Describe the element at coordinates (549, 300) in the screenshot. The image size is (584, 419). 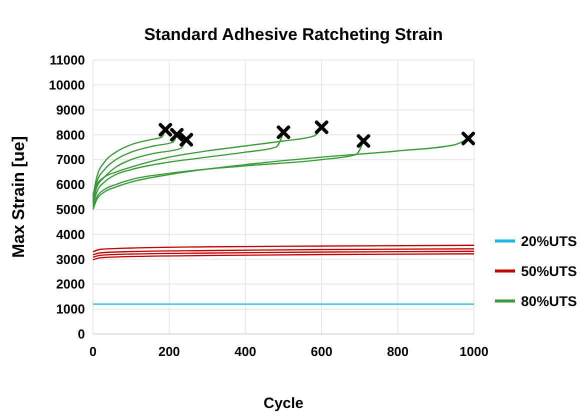
I see `legend-label: 80%UTS` at that location.